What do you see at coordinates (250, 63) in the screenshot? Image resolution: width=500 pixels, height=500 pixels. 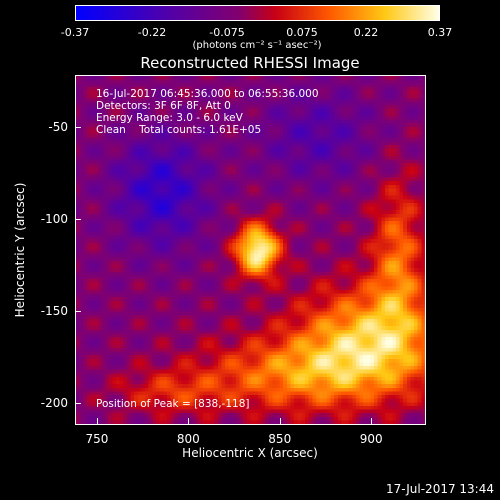 I see `chart-title: Reconstructed RHESSI Image` at bounding box center [250, 63].